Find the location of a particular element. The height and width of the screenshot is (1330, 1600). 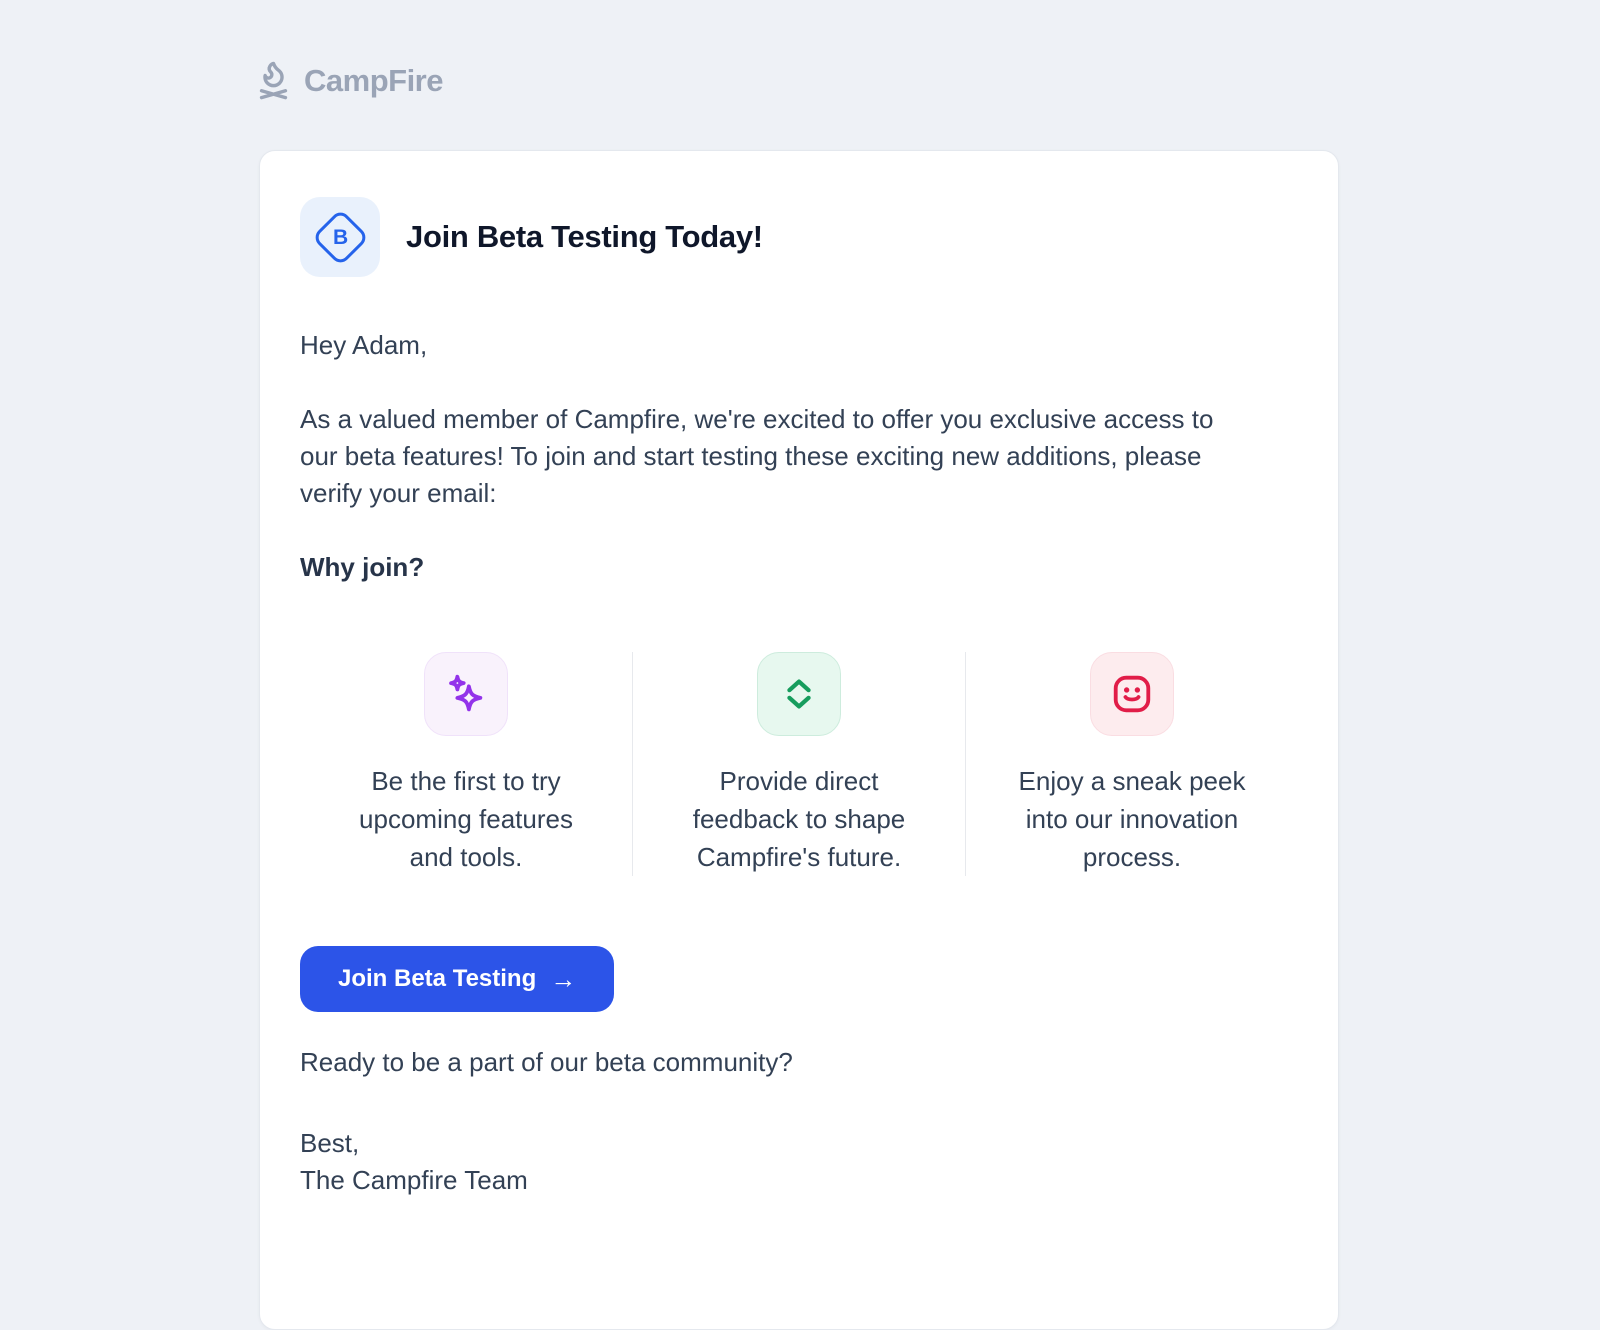

join-beta-button: Join Beta Testing → is located at coordinates (457, 979).